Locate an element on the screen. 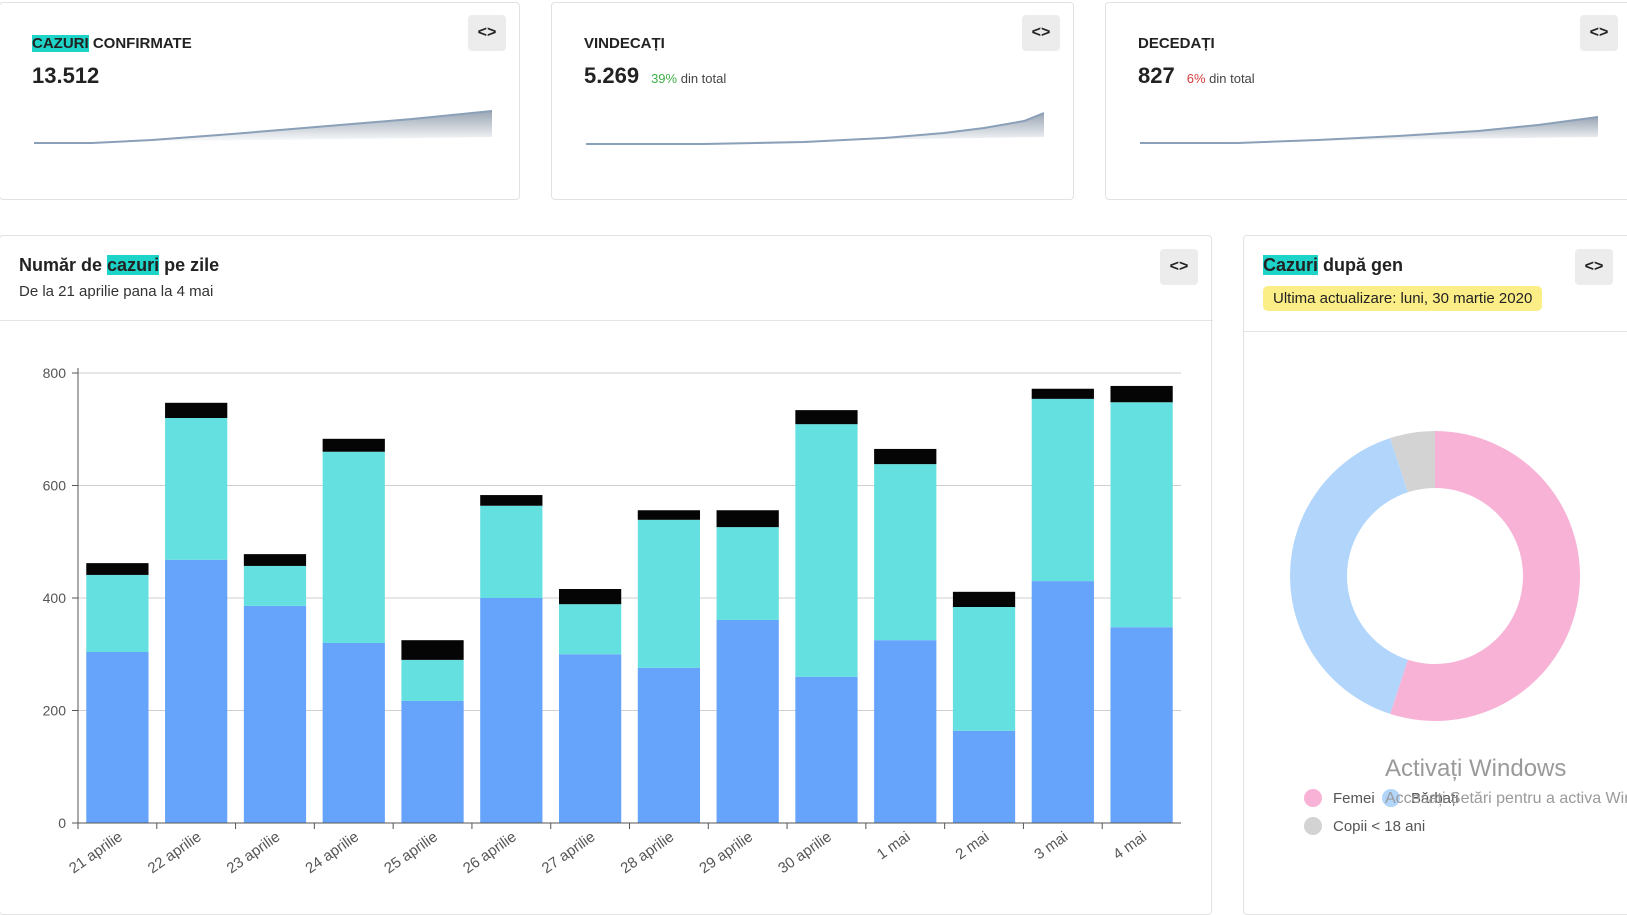 This screenshot has height=915, width=1627. label: VINDECAȚI is located at coordinates (624, 43).